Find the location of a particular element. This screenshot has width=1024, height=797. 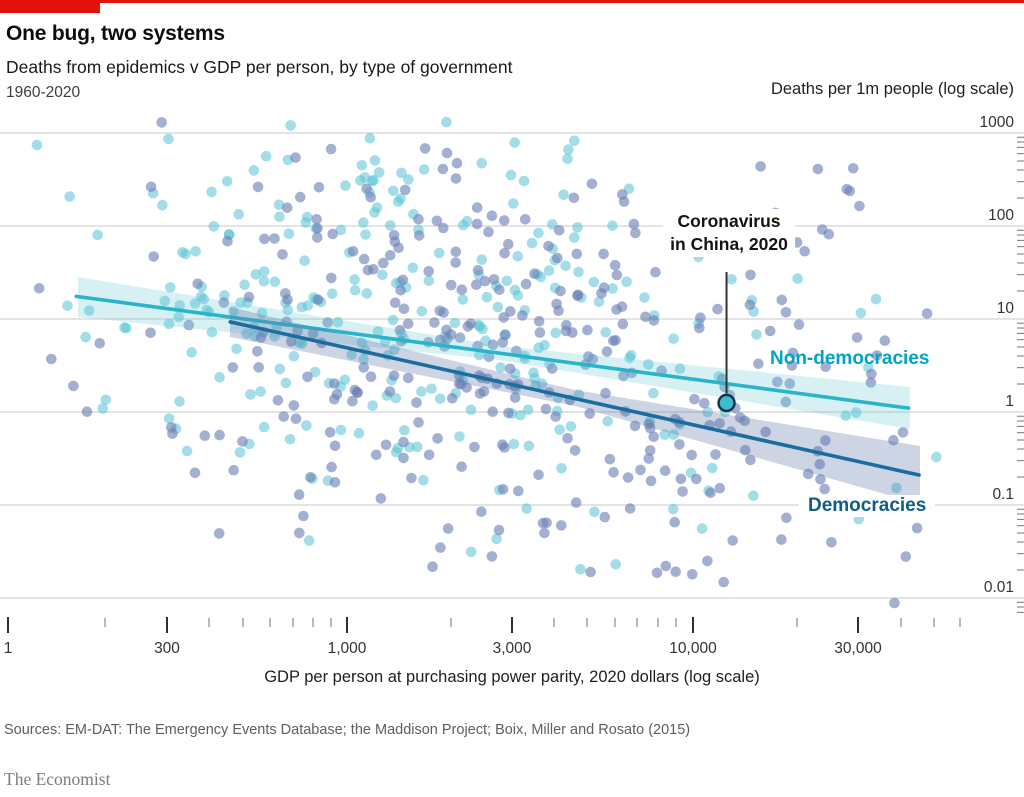

x-tick-label: 10,000 is located at coordinates (693, 648).